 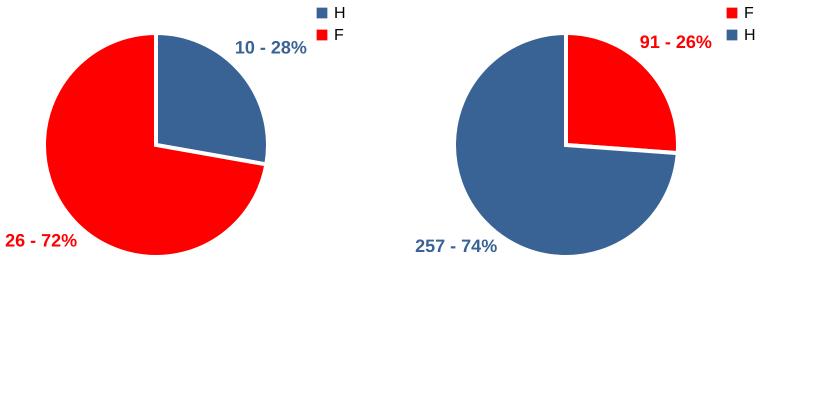 What do you see at coordinates (41, 240) in the screenshot?
I see `data-label: 26 - 72%` at bounding box center [41, 240].